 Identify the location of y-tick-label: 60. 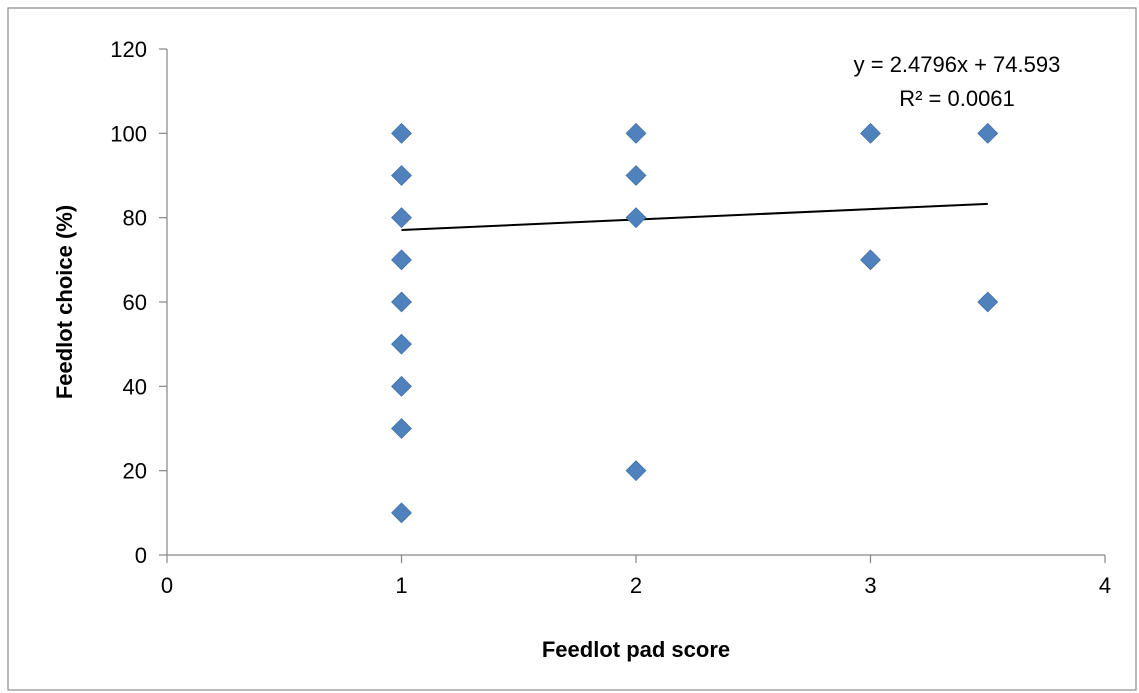
(135, 302).